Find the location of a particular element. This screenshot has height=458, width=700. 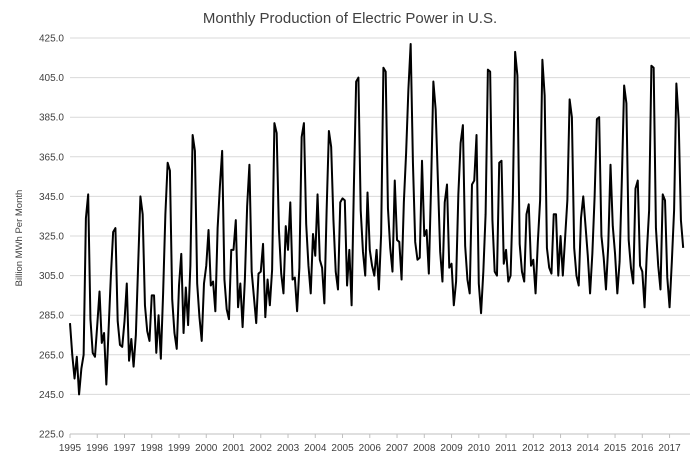

x-tick-label: 2002 is located at coordinates (261, 448).